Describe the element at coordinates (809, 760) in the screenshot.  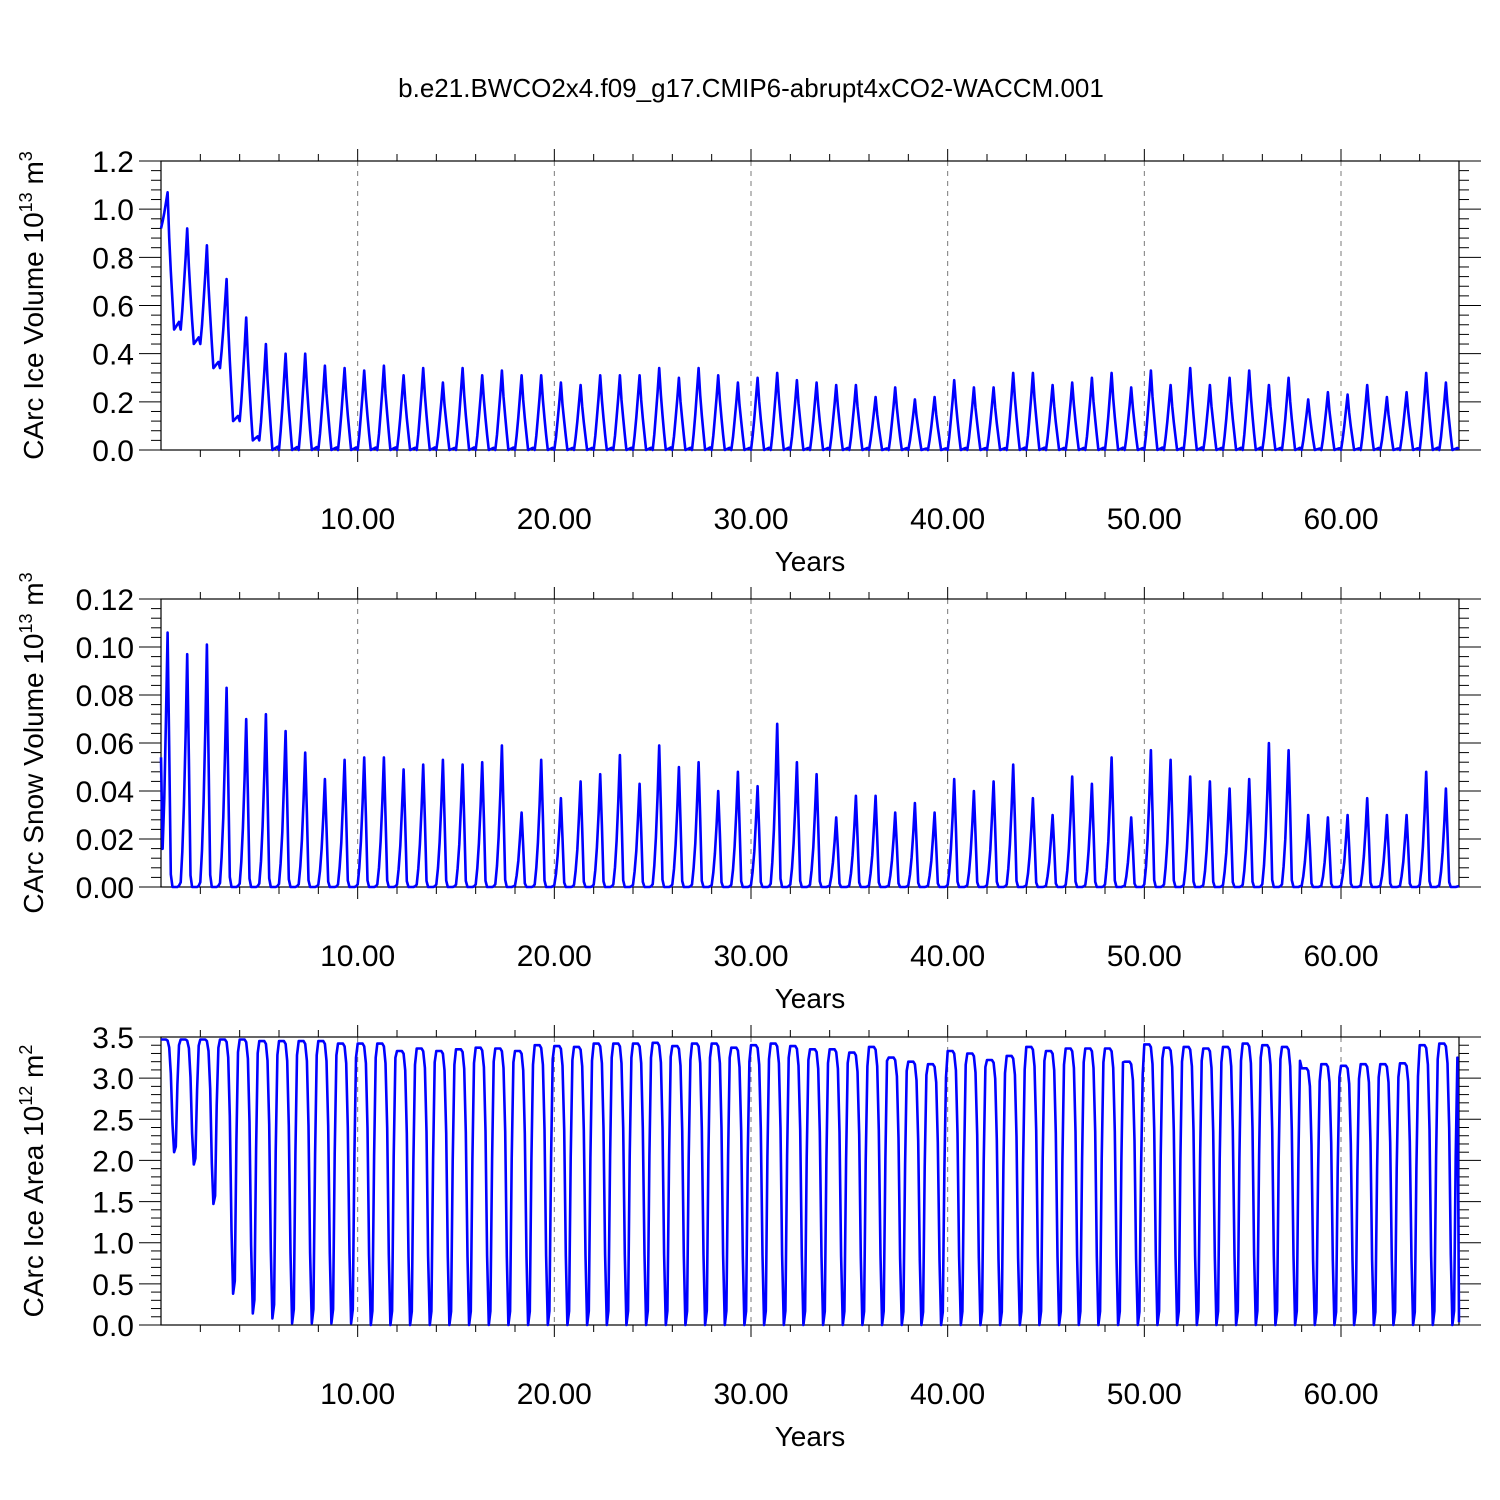
I see `series-line` at that location.